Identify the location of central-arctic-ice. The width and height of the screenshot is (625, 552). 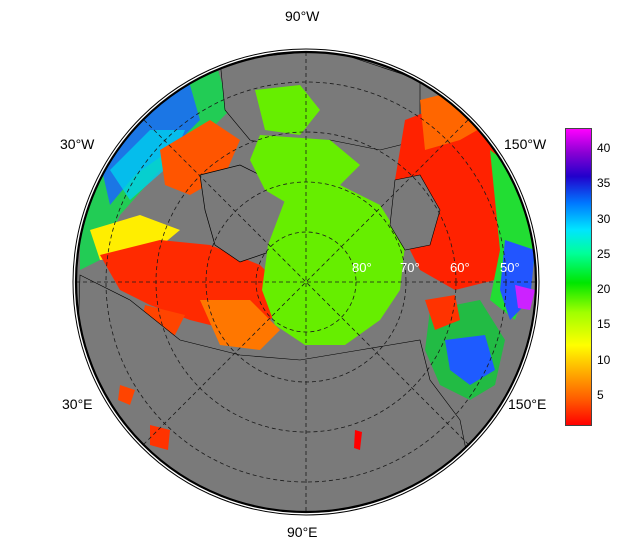
(333, 265).